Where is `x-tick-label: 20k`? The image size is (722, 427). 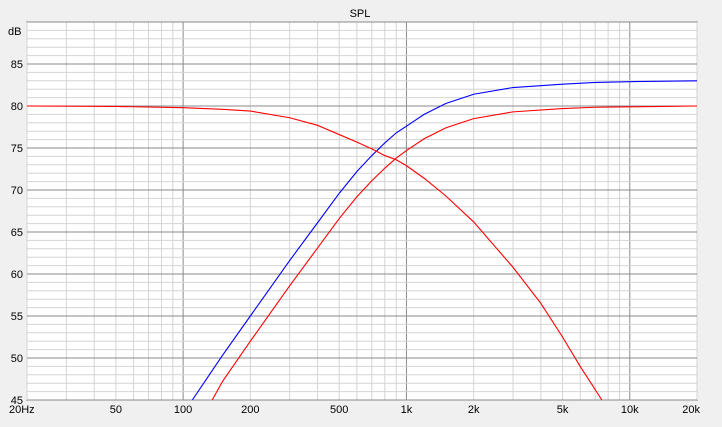
x-tick-label: 20k is located at coordinates (691, 410).